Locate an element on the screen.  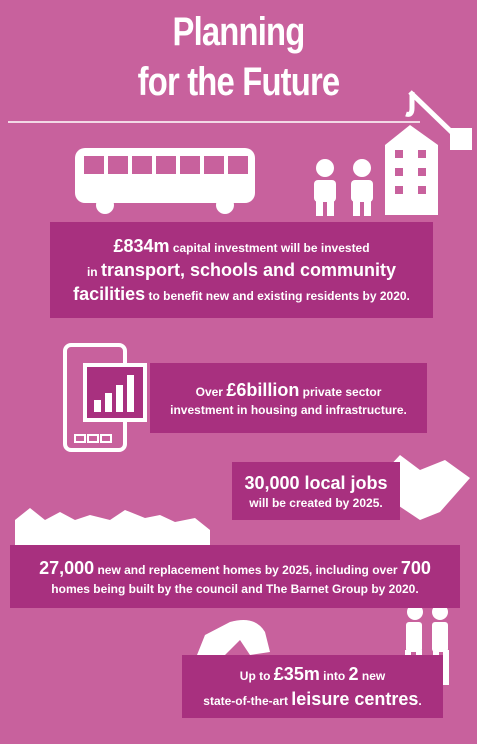
body-text: state-of-the-art is located at coordinates (247, 700).